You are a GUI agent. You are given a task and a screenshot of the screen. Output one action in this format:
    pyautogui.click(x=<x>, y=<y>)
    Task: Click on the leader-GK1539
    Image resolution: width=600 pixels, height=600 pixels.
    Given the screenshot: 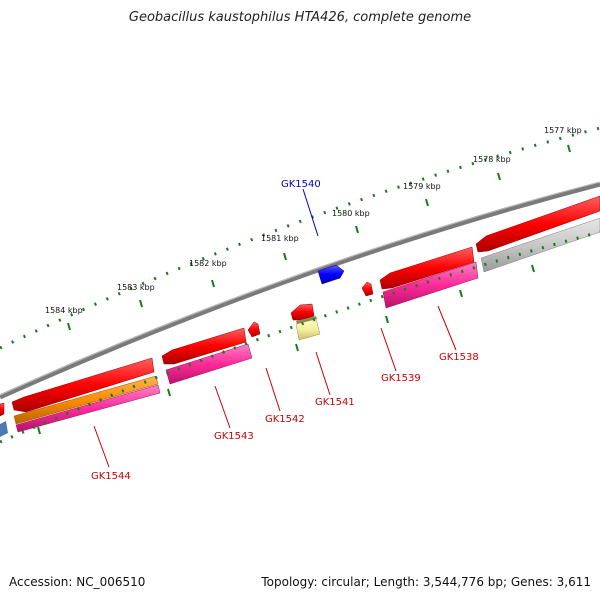 What is the action you would take?
    pyautogui.click(x=388, y=349)
    